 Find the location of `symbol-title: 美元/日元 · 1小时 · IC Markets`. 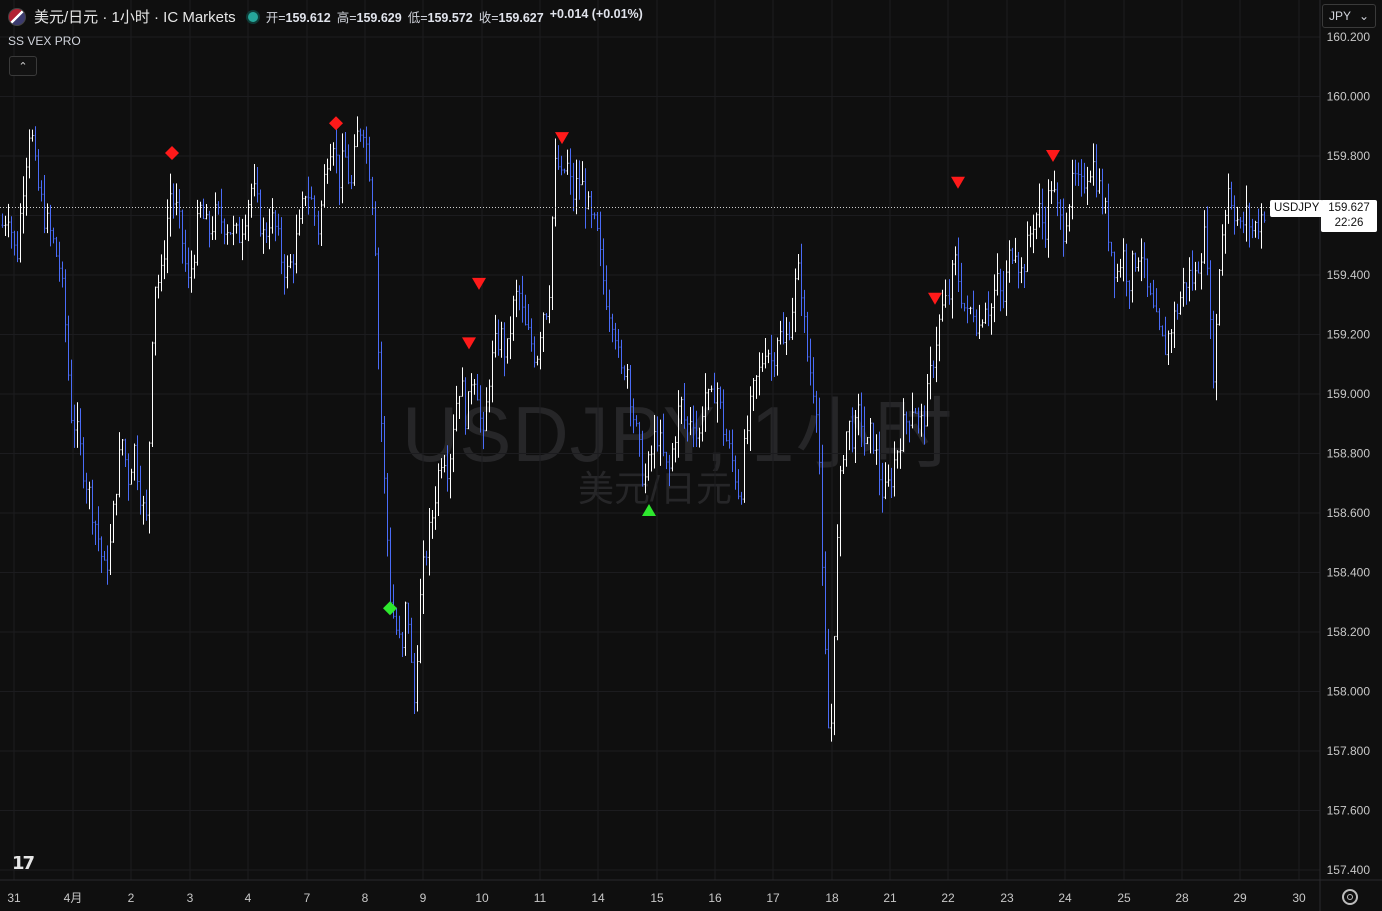

symbol-title: 美元/日元 · 1小时 · IC Markets is located at coordinates (135, 17).